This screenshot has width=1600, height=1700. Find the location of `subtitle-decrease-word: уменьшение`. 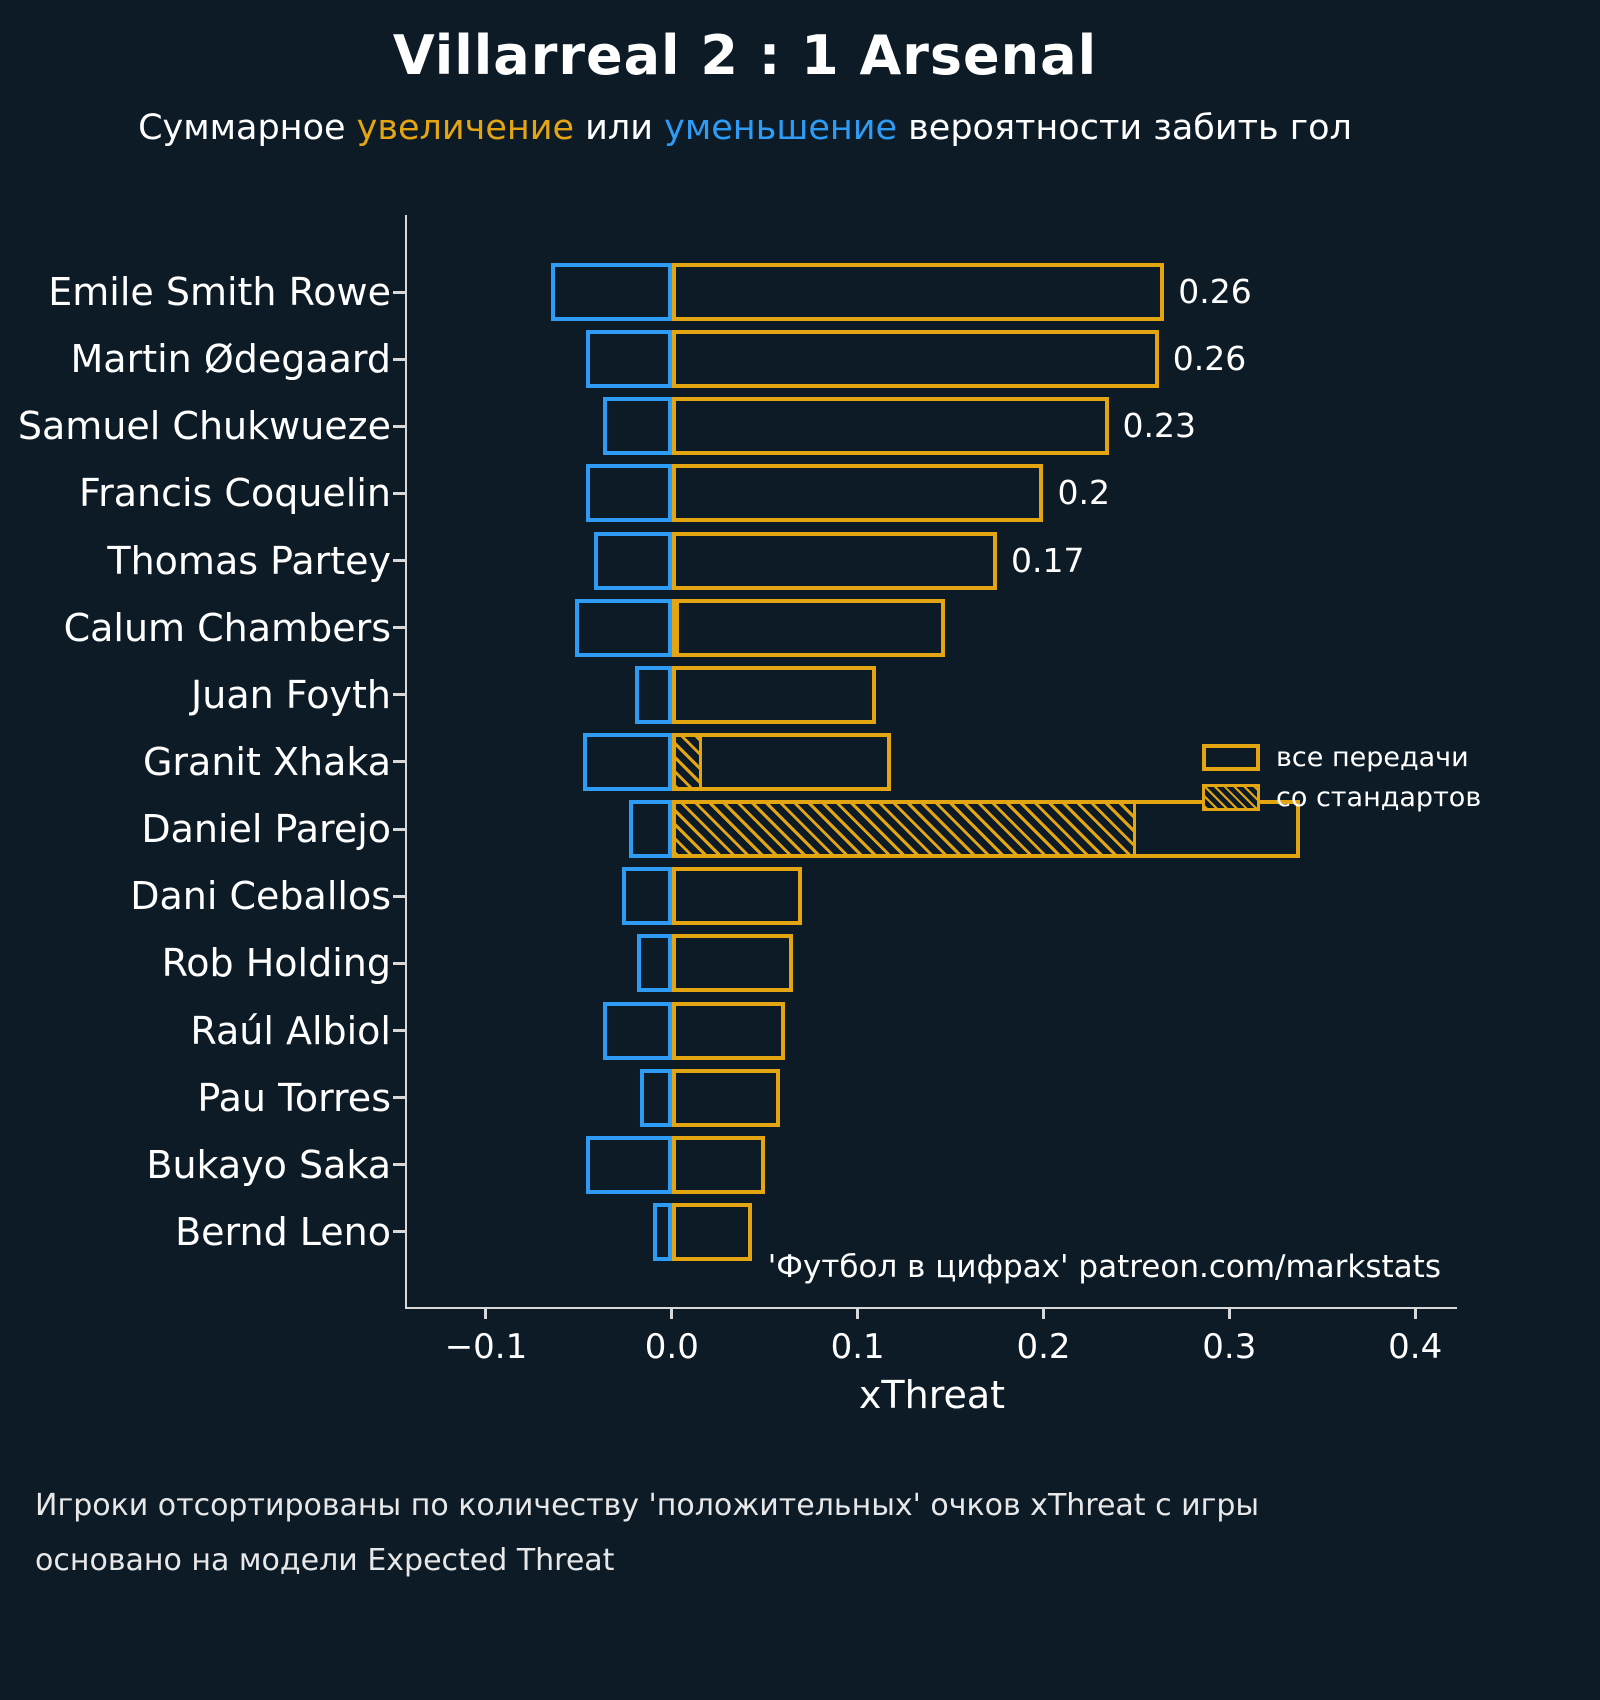

subtitle-decrease-word: уменьшение is located at coordinates (781, 128).